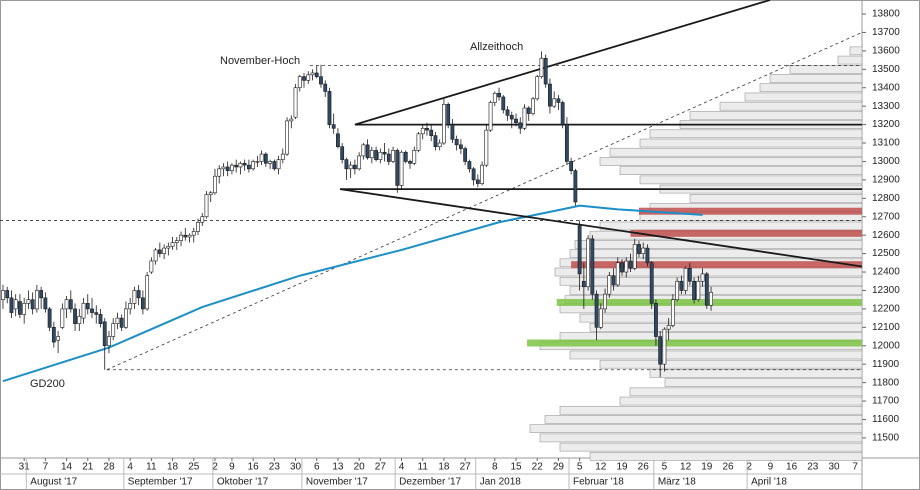  What do you see at coordinates (886, 216) in the screenshot?
I see `y-tick-label: 12700` at bounding box center [886, 216].